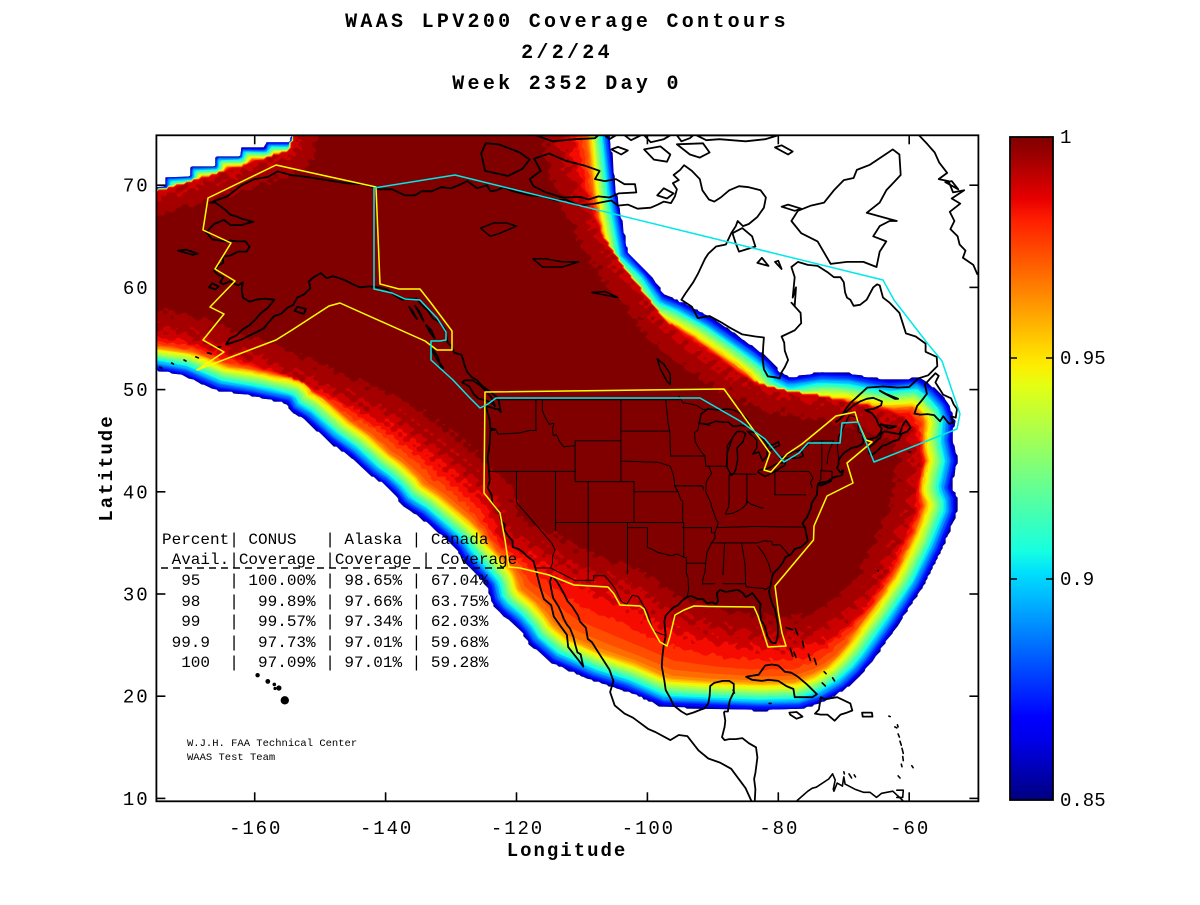 The height and width of the screenshot is (905, 1200). Describe the element at coordinates (272, 744) in the screenshot. I see `svg-text: W.J.H. FAA Technical Center` at that location.